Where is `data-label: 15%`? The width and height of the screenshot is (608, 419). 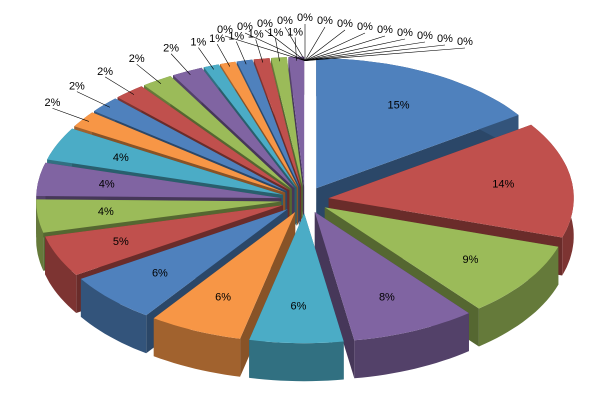 data-label: 15% is located at coordinates (399, 105).